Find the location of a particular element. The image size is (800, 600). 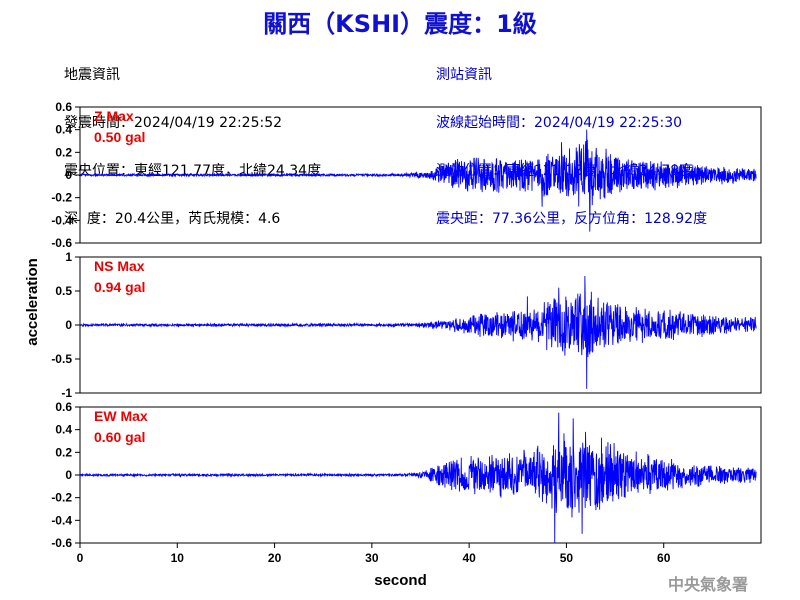

z-waveform-line is located at coordinates (418, 180).